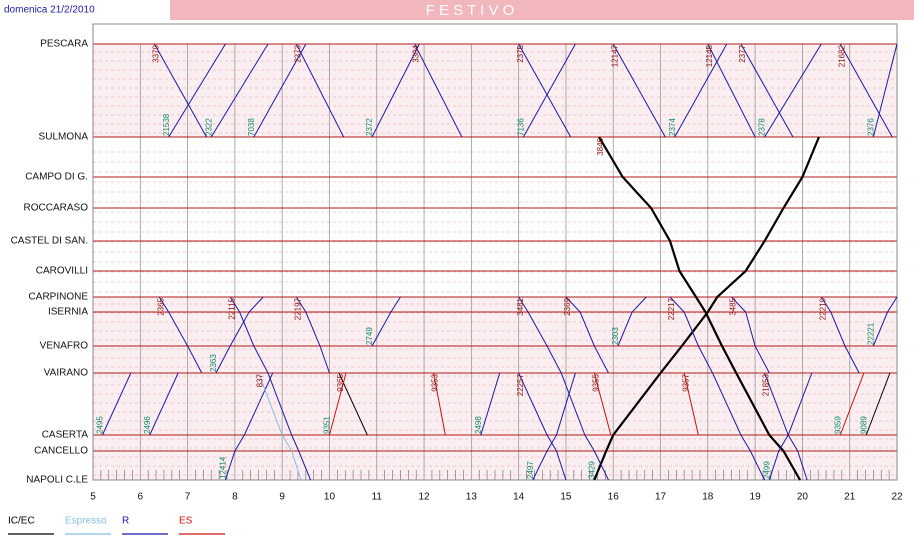  What do you see at coordinates (424, 497) in the screenshot?
I see `hour-label: 12` at bounding box center [424, 497].